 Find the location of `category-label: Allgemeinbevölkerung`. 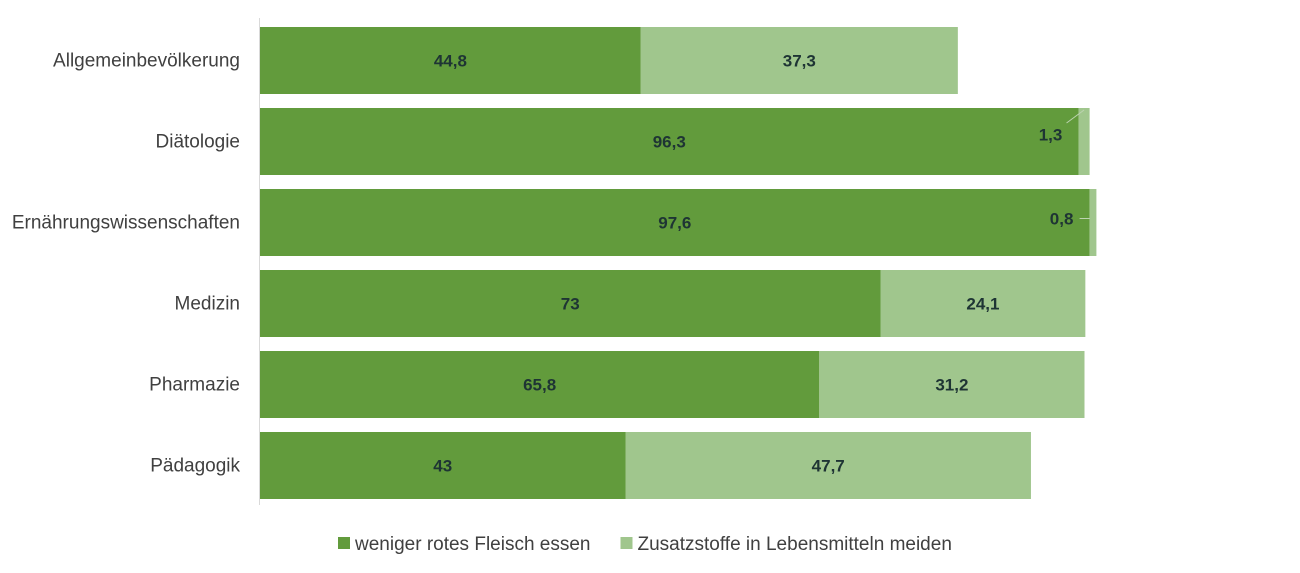

category-label: Allgemeinbevölkerung is located at coordinates (146, 61).